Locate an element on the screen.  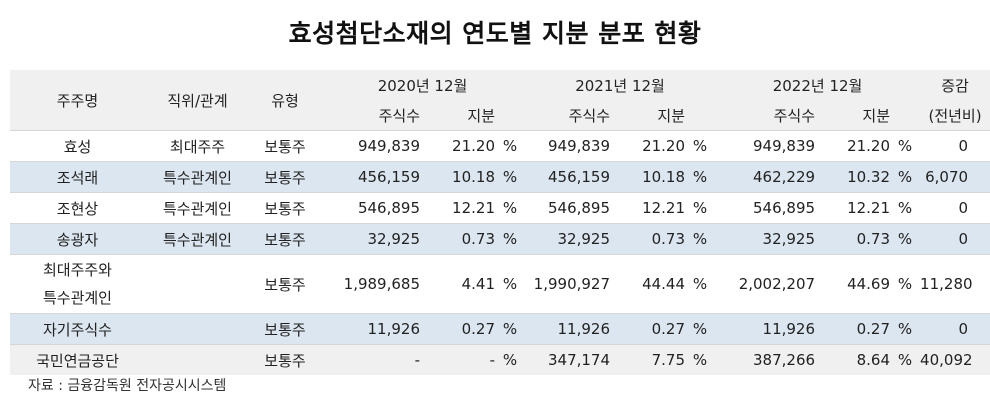
stake-2021: 0.73 is located at coordinates (648, 239).